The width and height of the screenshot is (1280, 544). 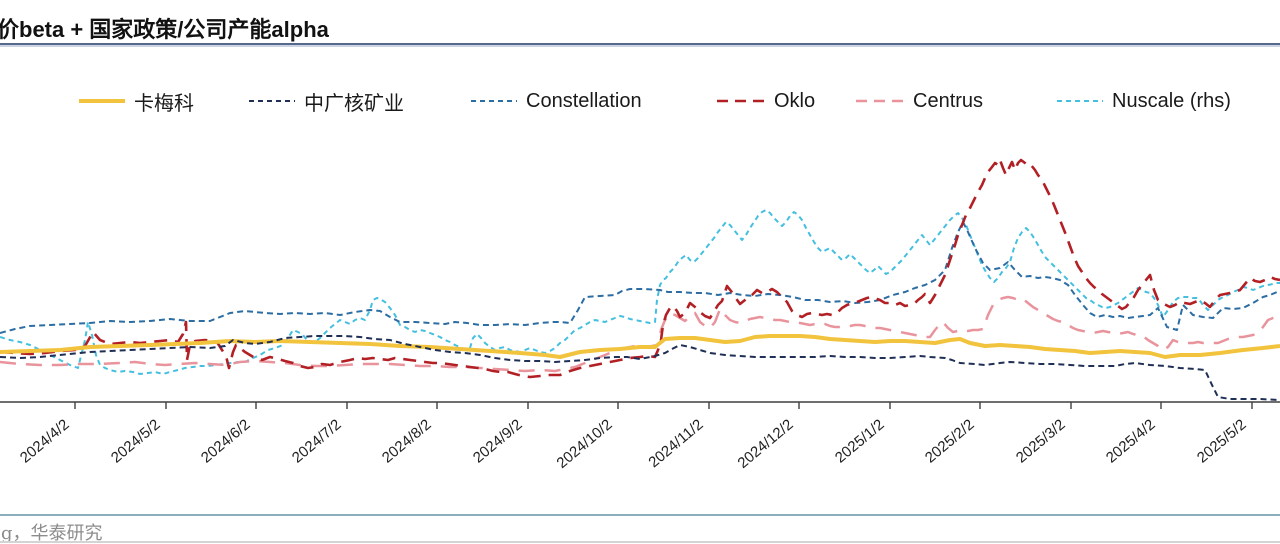 What do you see at coordinates (640, 346) in the screenshot?
I see `series-line-cameco` at bounding box center [640, 346].